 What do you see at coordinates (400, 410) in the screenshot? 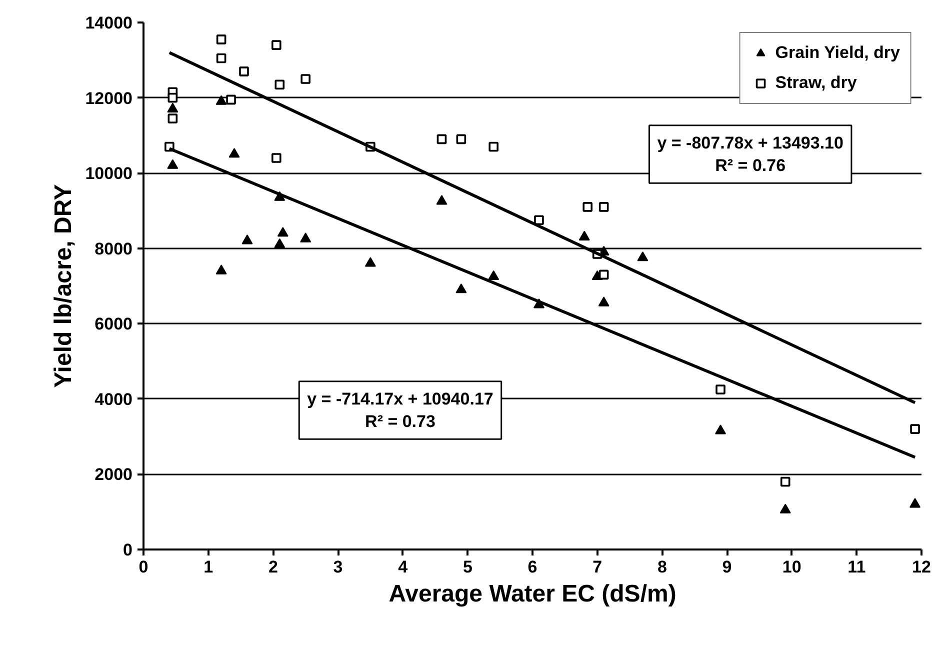
I see `annotation: y = -714.17x + 10940.17 R² = 0.73` at bounding box center [400, 410].